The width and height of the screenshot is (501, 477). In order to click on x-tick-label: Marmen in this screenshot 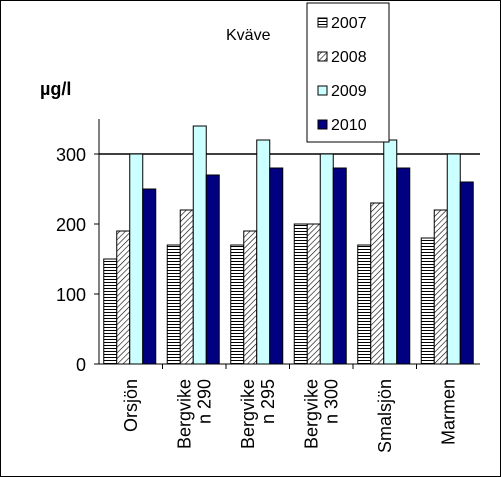, I will do `click(448, 412)`.